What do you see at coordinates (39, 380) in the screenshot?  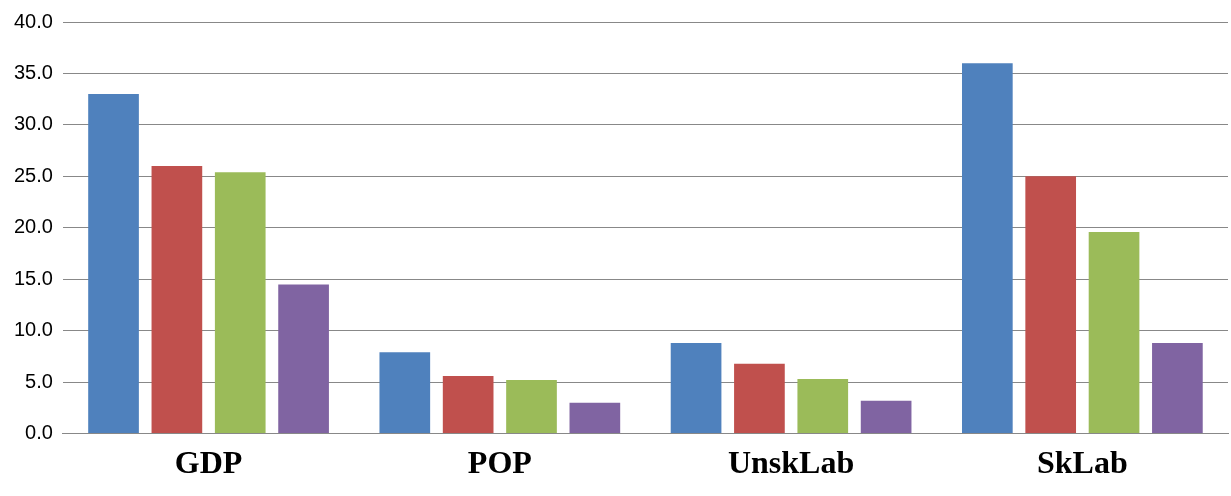 I see `y-tick-label: 5.0` at bounding box center [39, 380].